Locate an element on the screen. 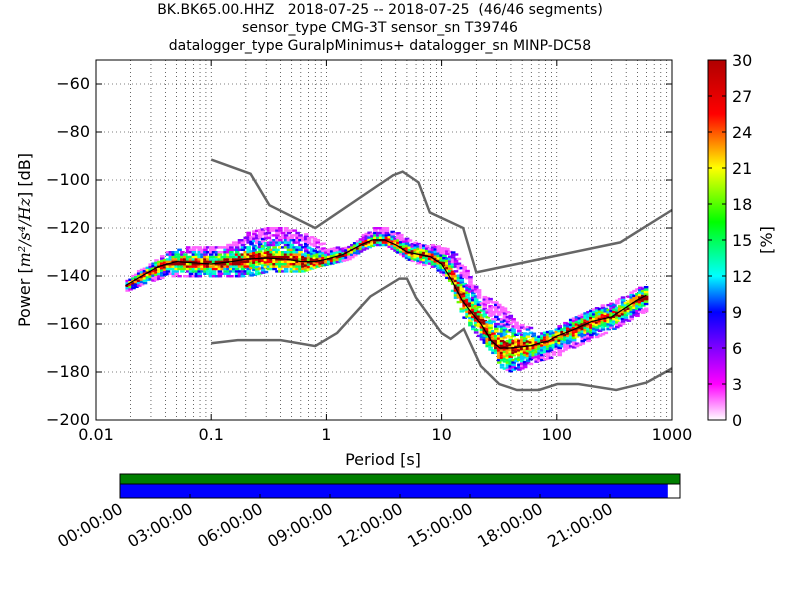 The image size is (800, 600). timeline-tick-label: 06:00:00 is located at coordinates (230, 525).